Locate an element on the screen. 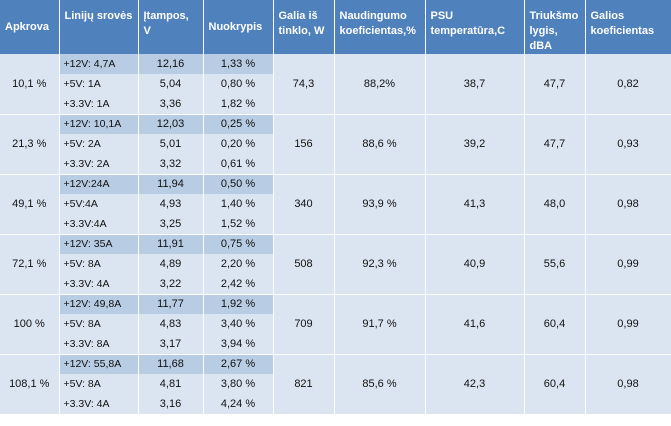  deviation-cell: 3,94 % is located at coordinates (238, 344).